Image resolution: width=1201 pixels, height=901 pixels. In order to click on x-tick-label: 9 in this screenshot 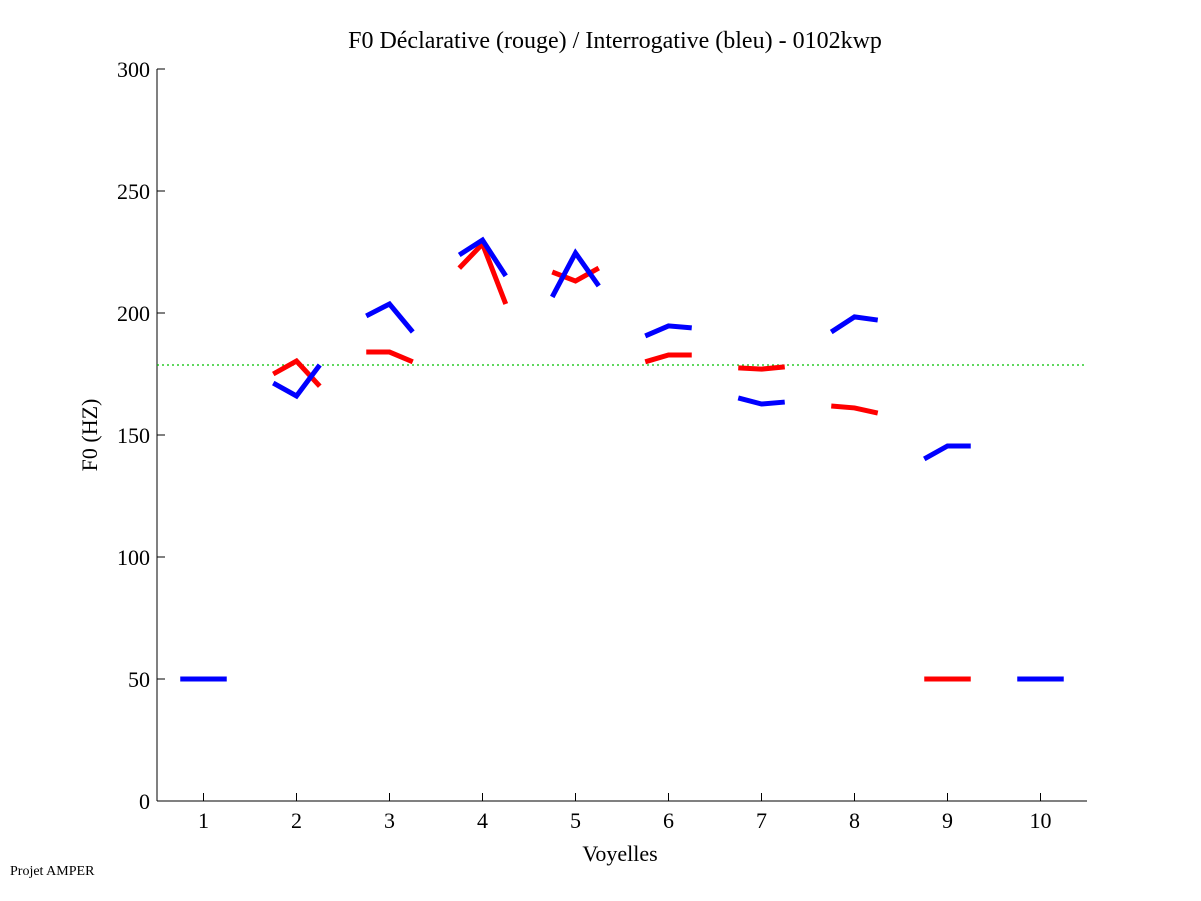, I will do `click(947, 820)`.